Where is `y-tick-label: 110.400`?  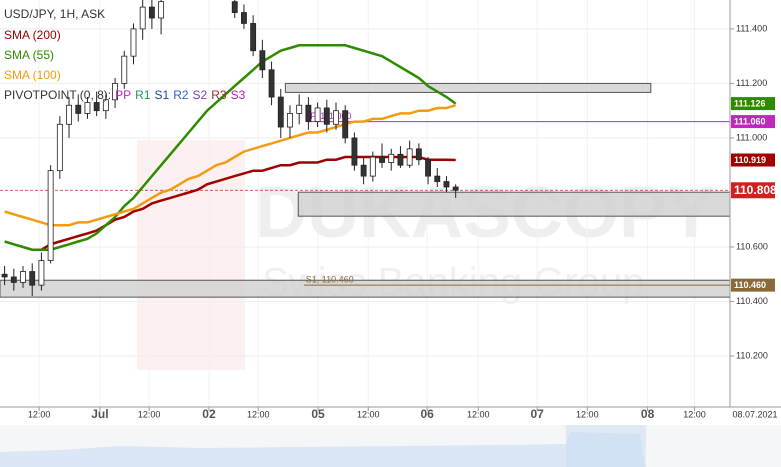
y-tick-label: 110.400 is located at coordinates (752, 301).